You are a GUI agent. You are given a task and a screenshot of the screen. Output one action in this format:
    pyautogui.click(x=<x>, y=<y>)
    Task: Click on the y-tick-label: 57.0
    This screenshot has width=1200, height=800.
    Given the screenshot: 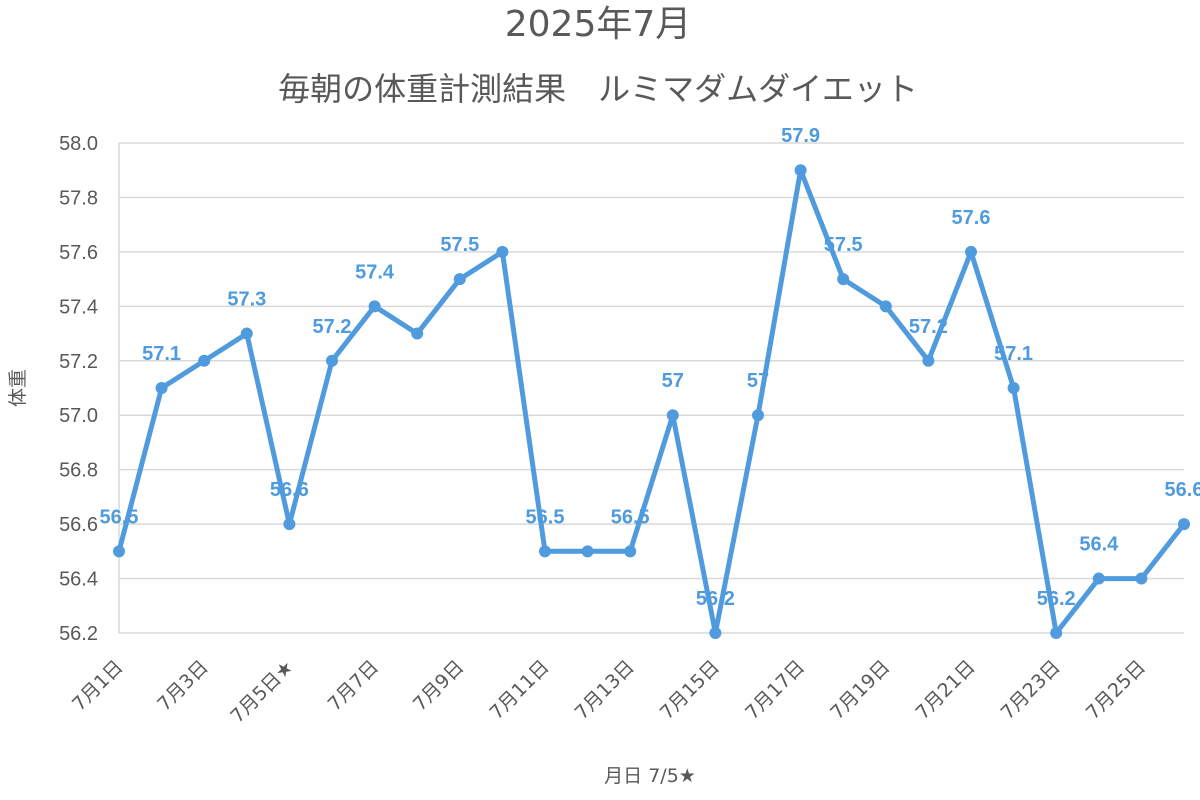 What is the action you would take?
    pyautogui.click(x=78, y=416)
    